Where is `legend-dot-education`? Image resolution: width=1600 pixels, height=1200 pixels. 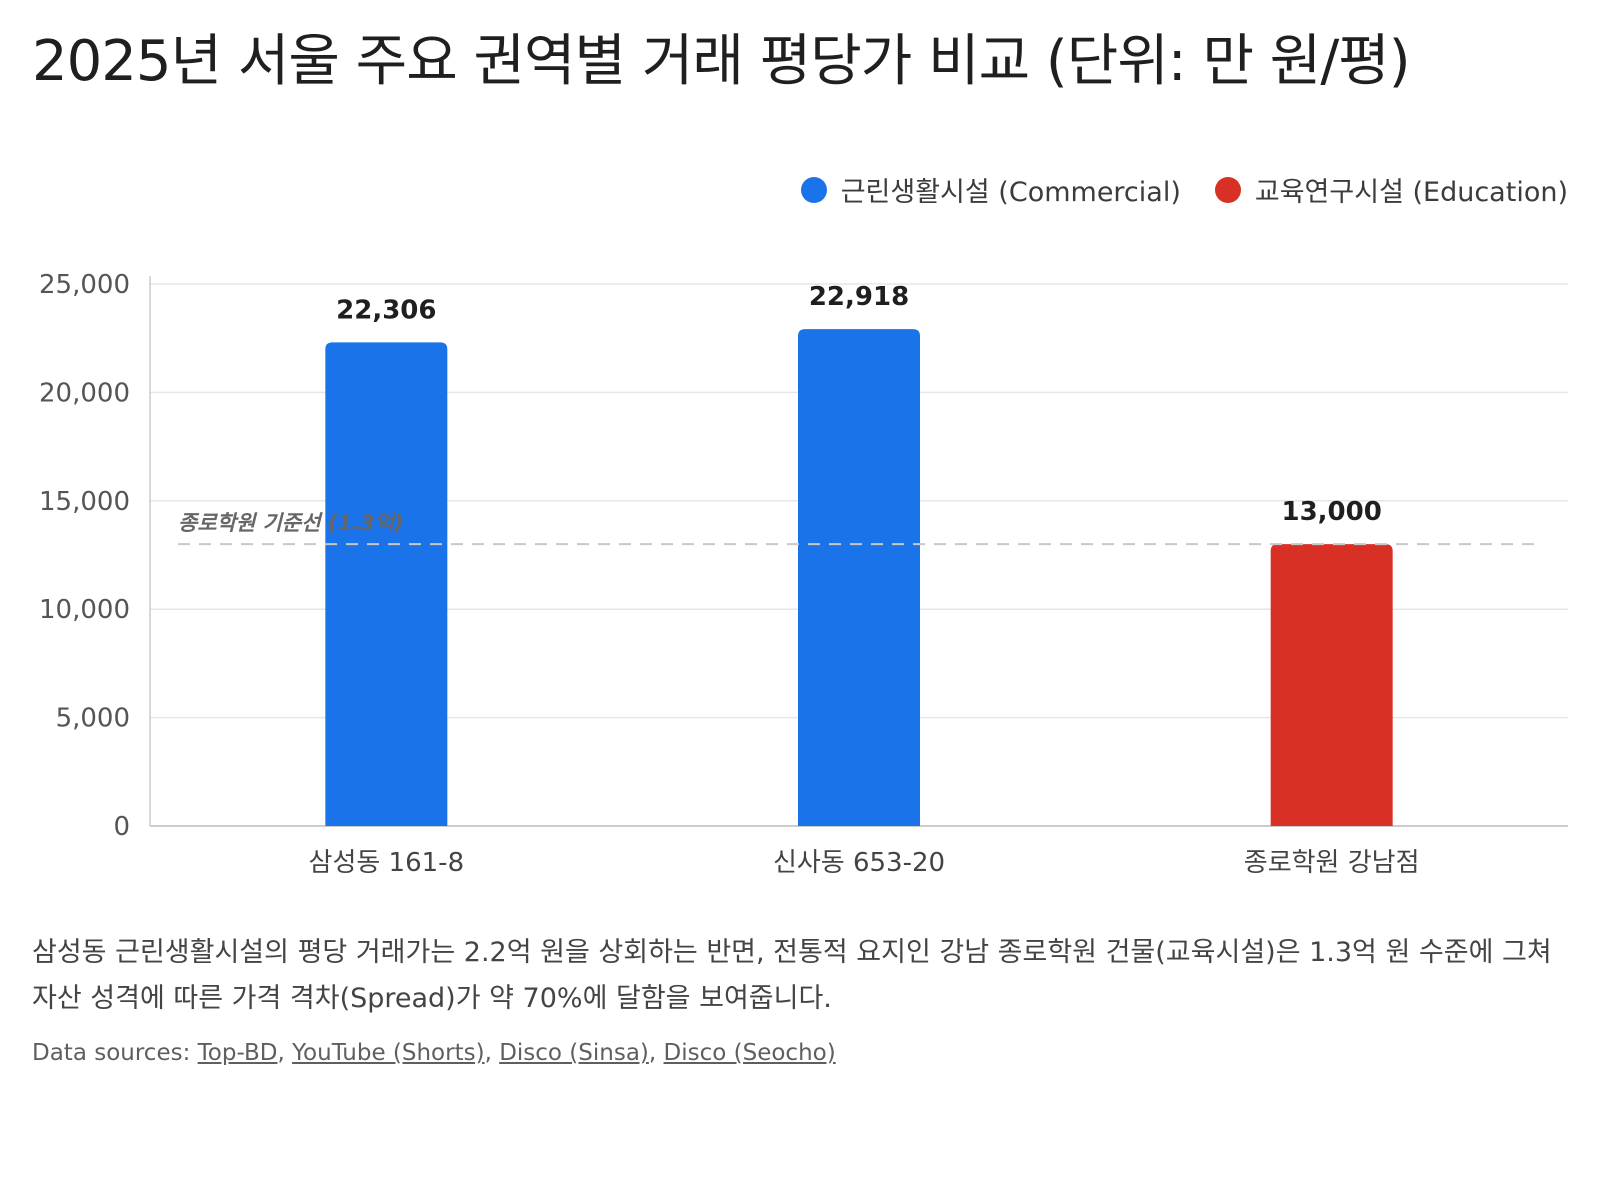 legend-dot-education is located at coordinates (1227, 189).